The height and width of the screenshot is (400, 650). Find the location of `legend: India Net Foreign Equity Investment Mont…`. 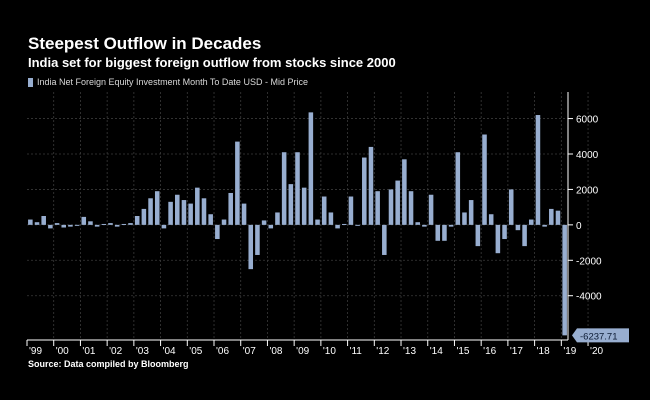

legend: India Net Foreign Equity Investment Mont… is located at coordinates (168, 82).